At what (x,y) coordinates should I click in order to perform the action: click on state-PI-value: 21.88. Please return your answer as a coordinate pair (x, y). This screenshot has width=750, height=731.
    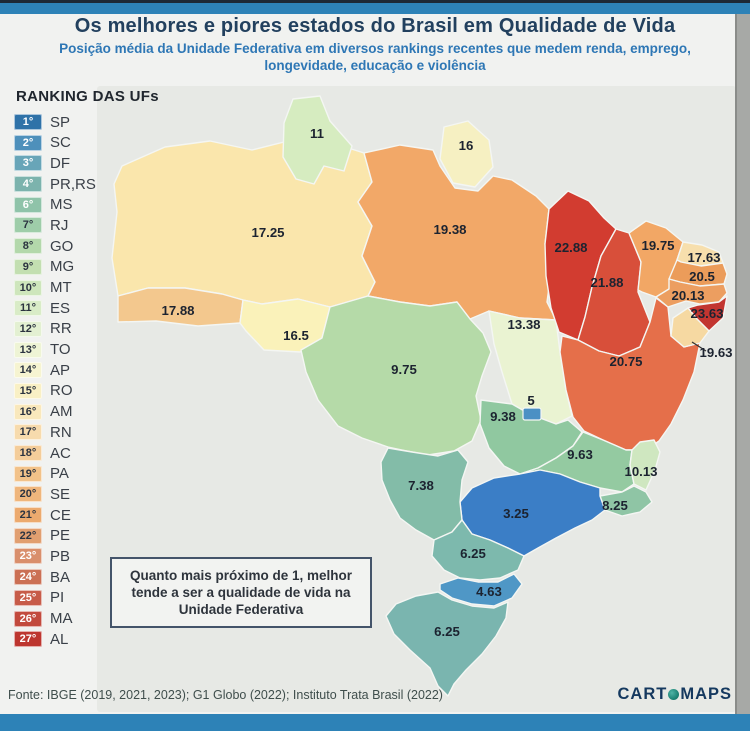
    Looking at the image, I should click on (606, 282).